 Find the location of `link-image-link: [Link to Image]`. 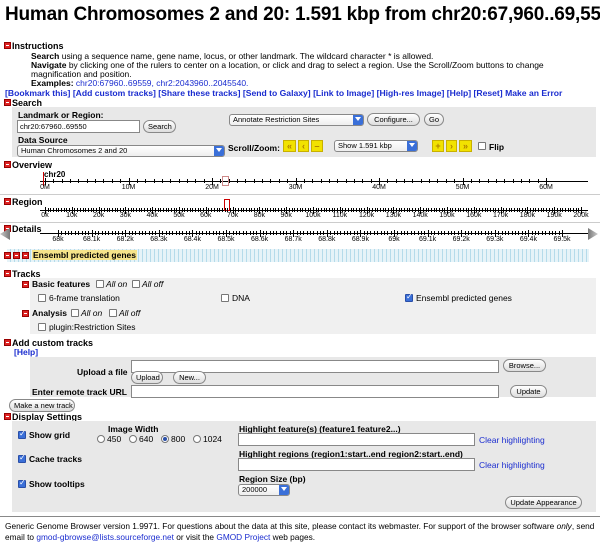

link-image-link: [Link to Image] is located at coordinates (344, 93).